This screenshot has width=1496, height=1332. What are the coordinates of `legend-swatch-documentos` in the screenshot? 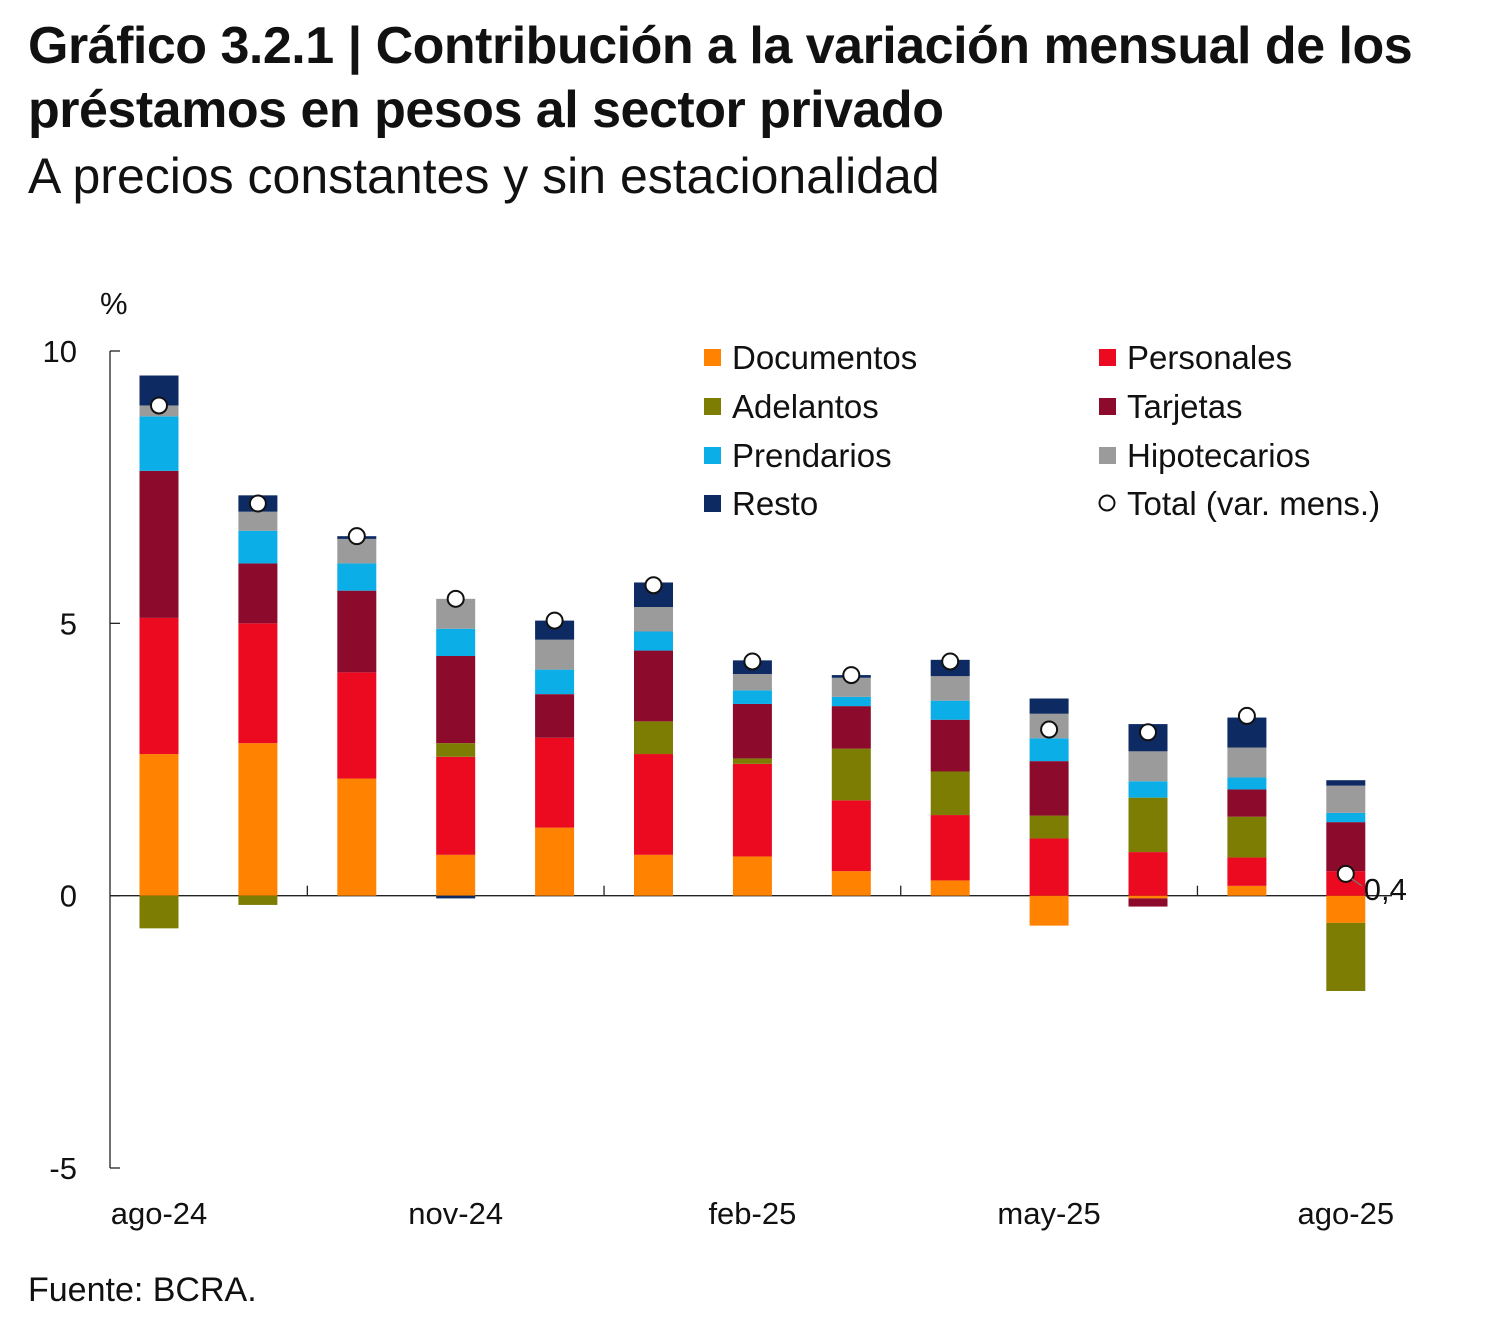 It's located at (712, 357).